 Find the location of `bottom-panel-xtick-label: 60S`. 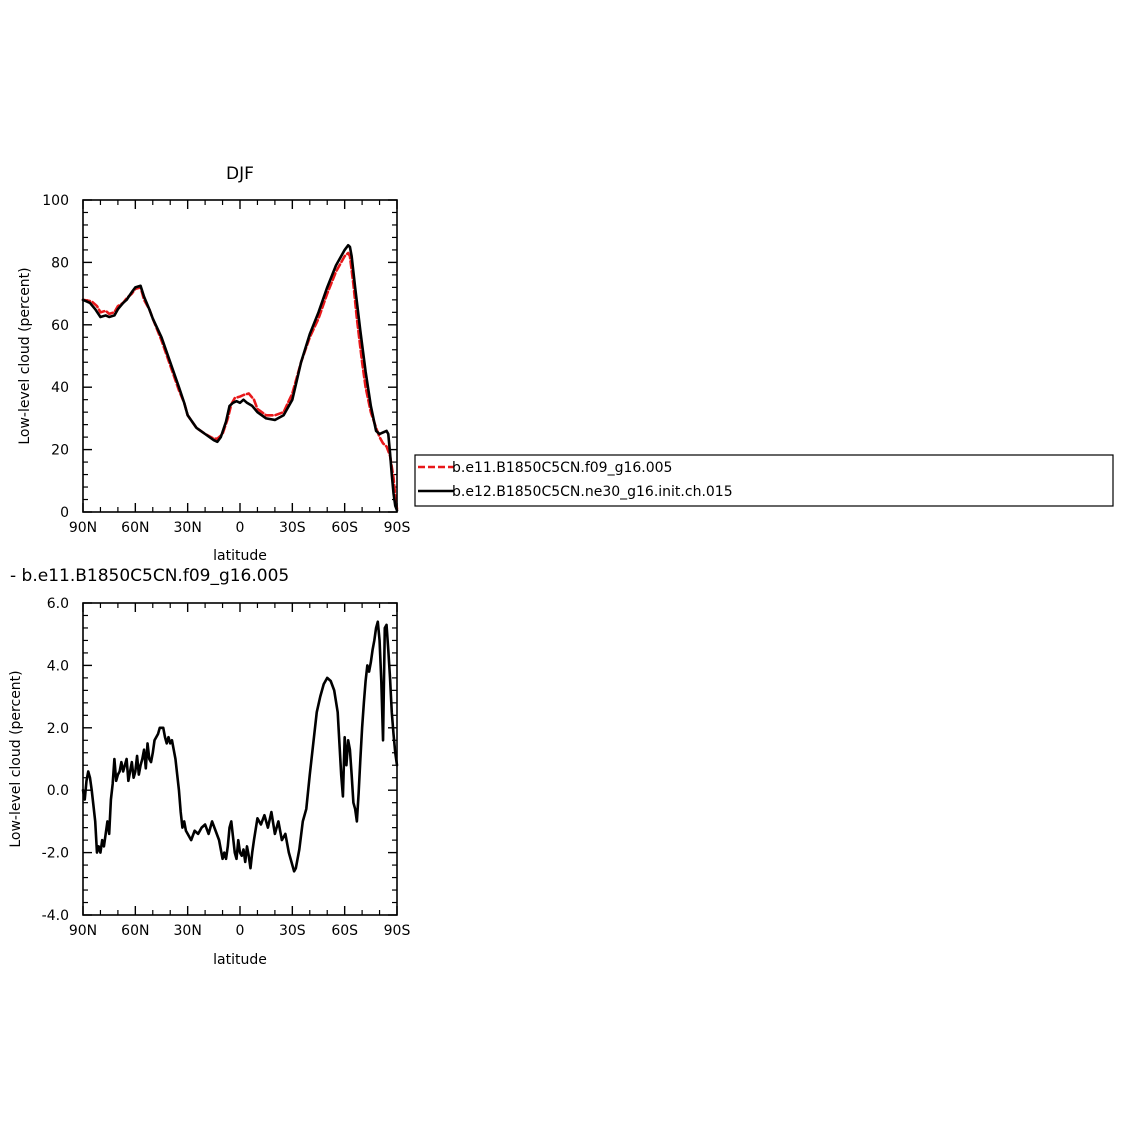

bottom-panel-xtick-label: 60S is located at coordinates (344, 931).